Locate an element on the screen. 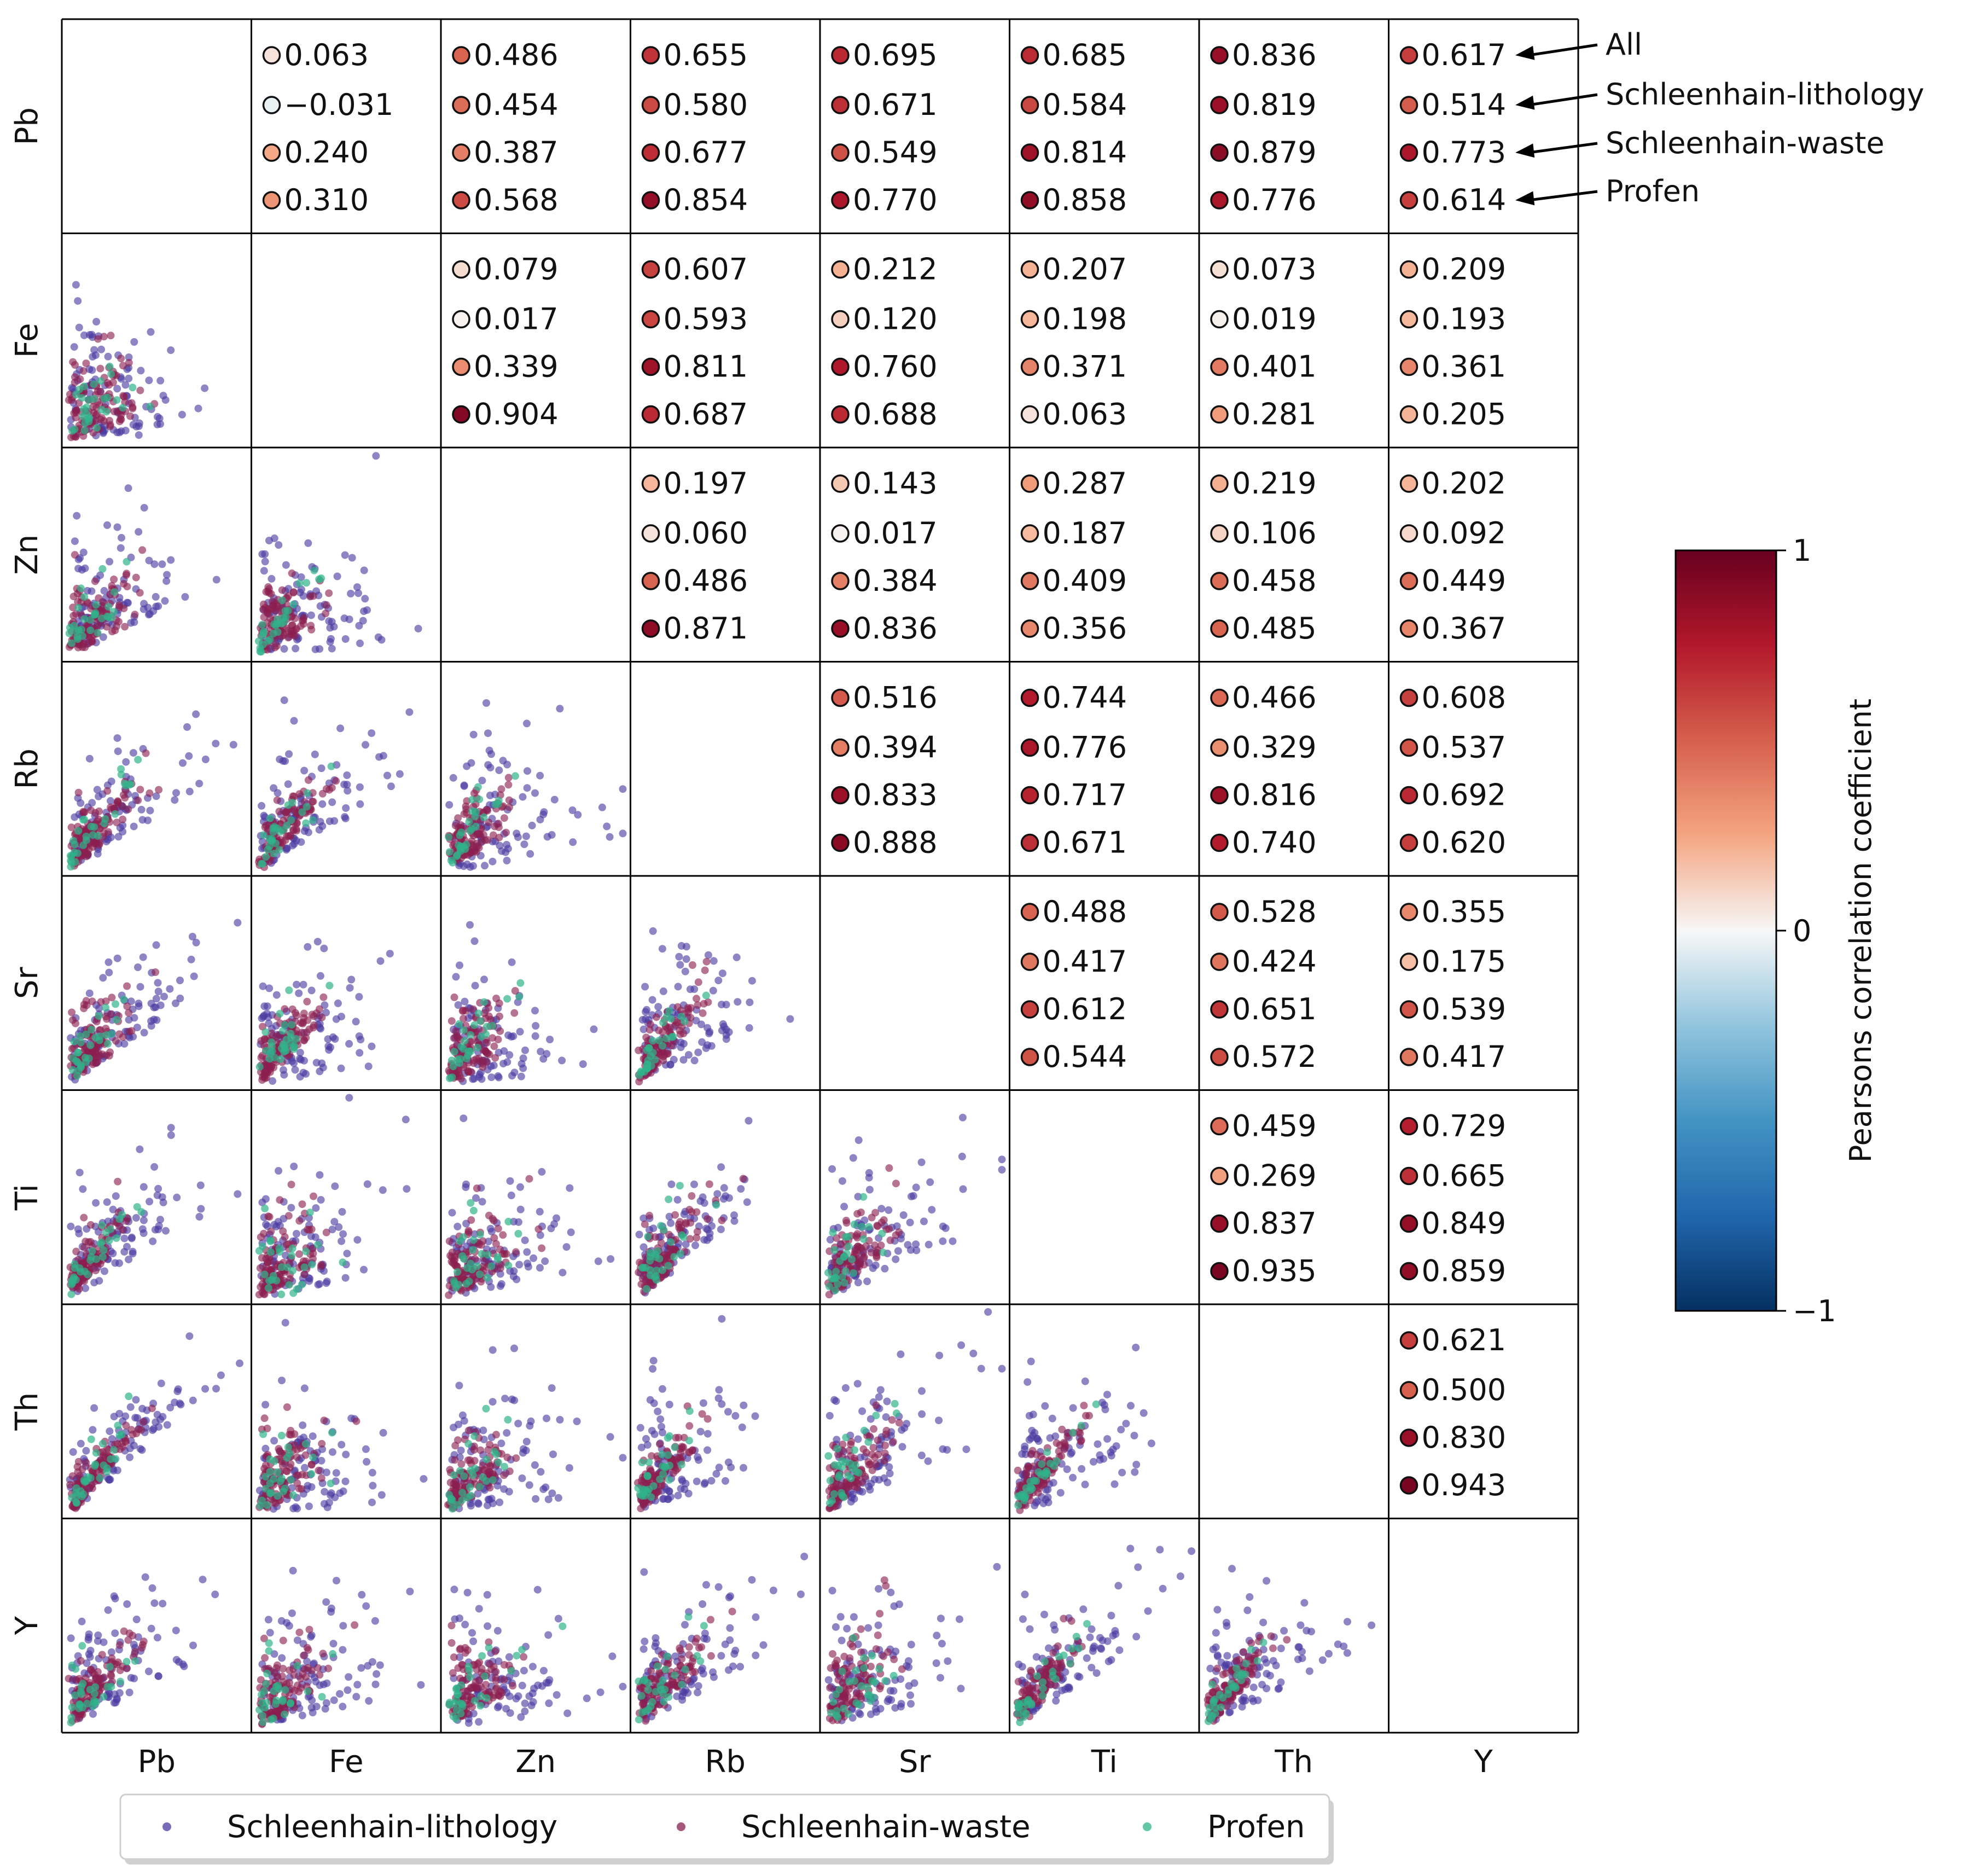 This screenshot has width=1971, height=1876. scatter-panel-rb-vs-pb is located at coordinates (152, 790).